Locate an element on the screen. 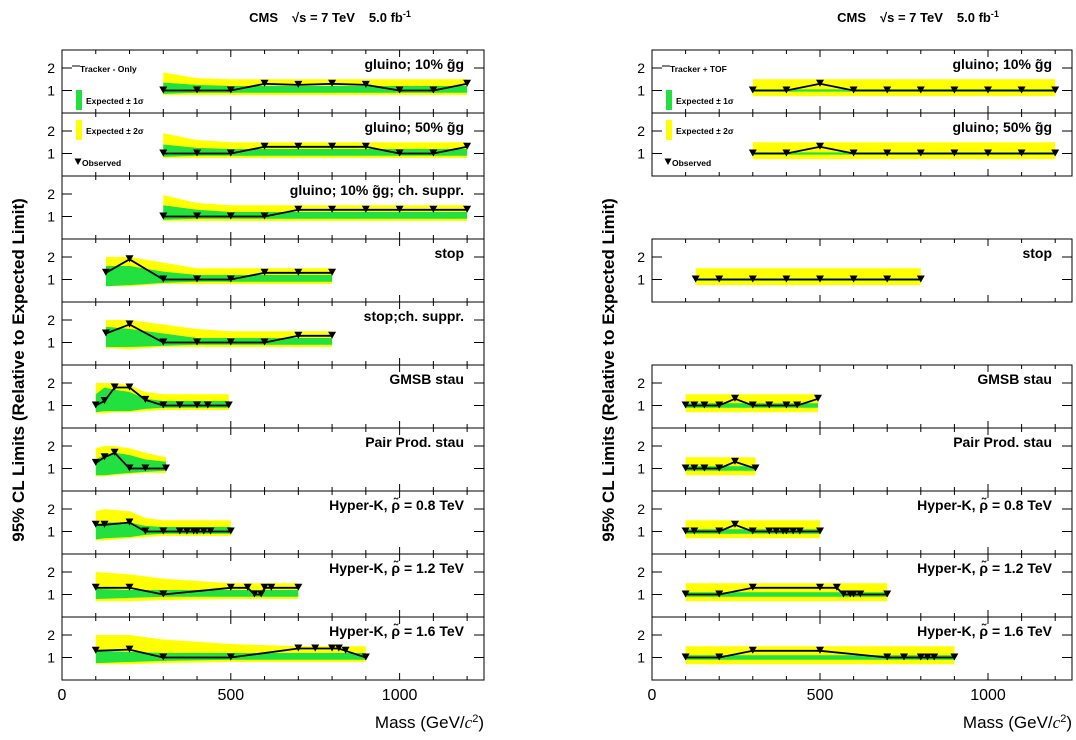 This screenshot has width=1076, height=740. panel-label: Hyper-K, ρ̃ = 0.8 TeV is located at coordinates (985, 504).